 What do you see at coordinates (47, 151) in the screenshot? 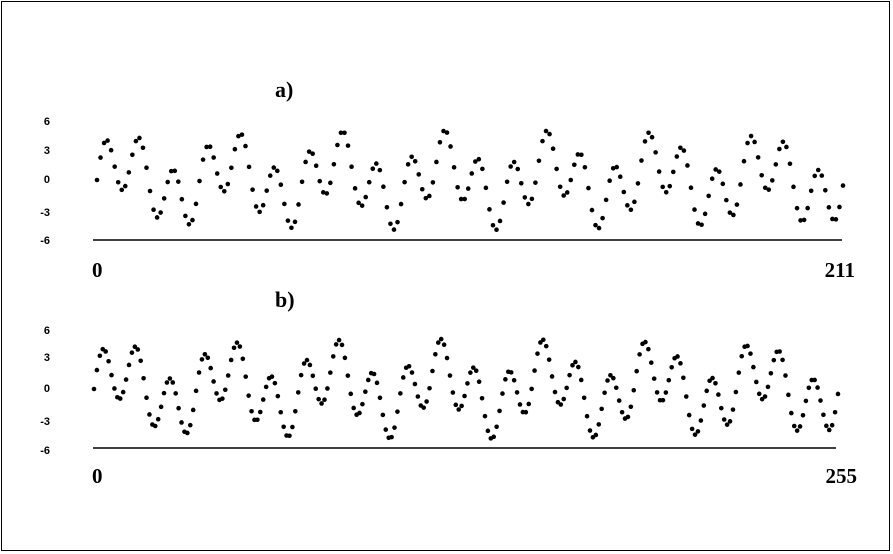
I see `panel-a-ytick-3: 3` at bounding box center [47, 151].